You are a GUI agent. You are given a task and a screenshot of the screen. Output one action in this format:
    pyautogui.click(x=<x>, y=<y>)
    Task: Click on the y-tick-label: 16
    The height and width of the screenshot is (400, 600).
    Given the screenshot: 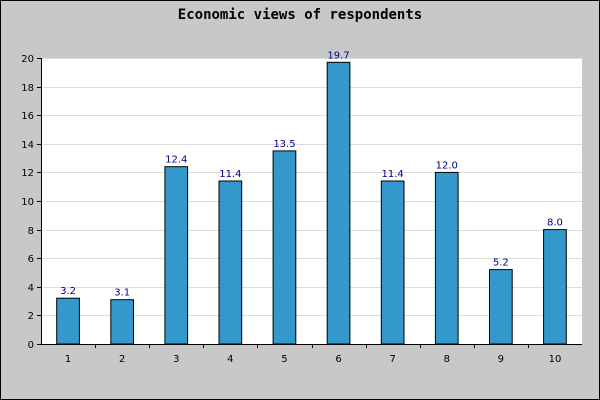 What is the action you would take?
    pyautogui.click(x=27, y=116)
    